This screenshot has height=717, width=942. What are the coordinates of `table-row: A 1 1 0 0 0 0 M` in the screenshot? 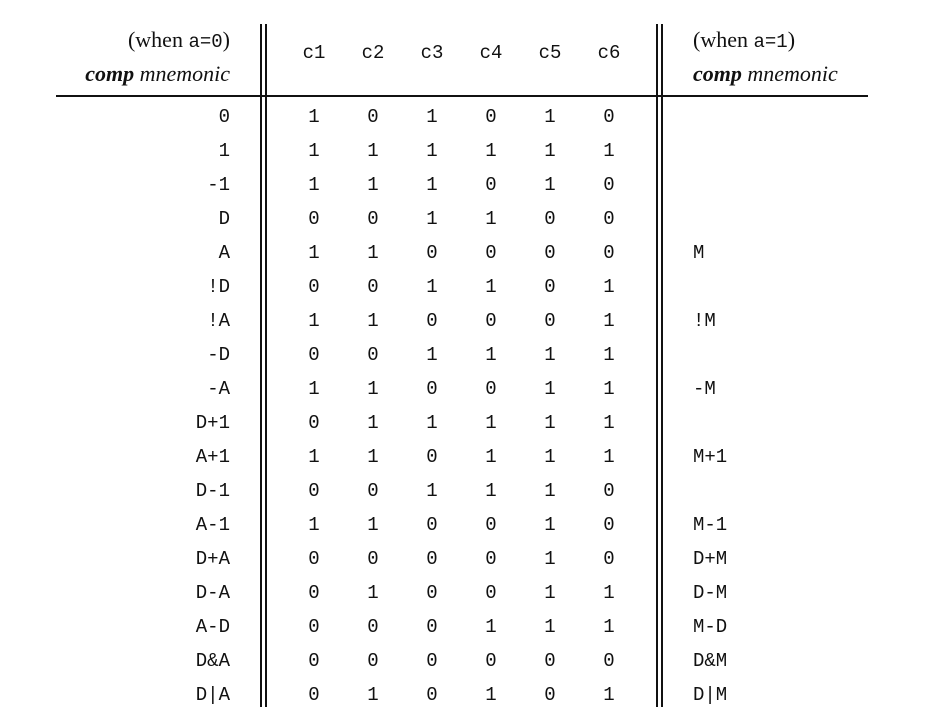 It's located at (471, 253).